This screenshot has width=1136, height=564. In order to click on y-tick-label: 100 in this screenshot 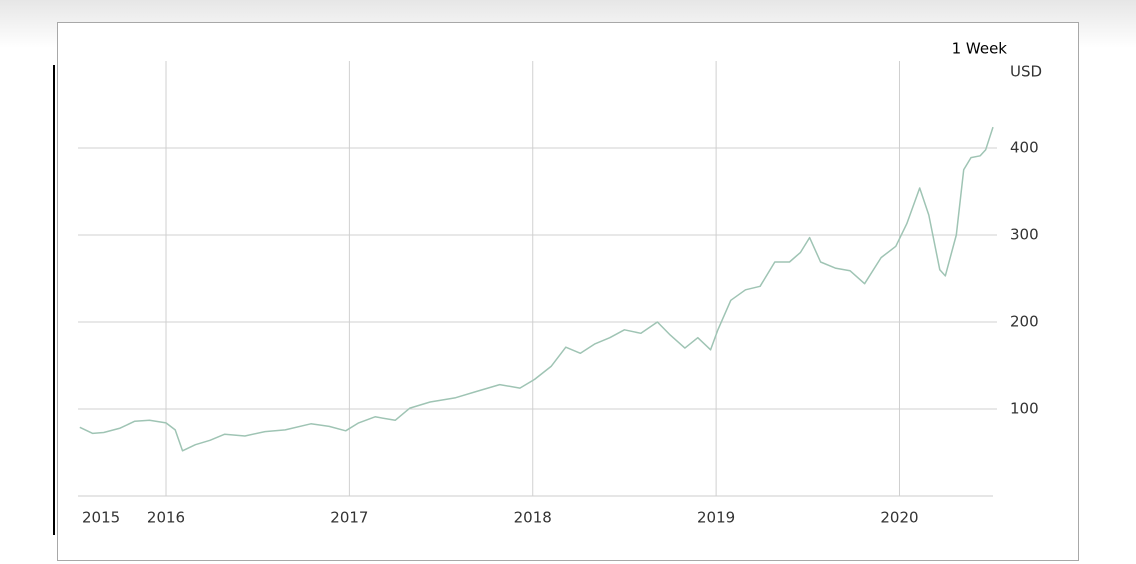, I will do `click(1024, 409)`.